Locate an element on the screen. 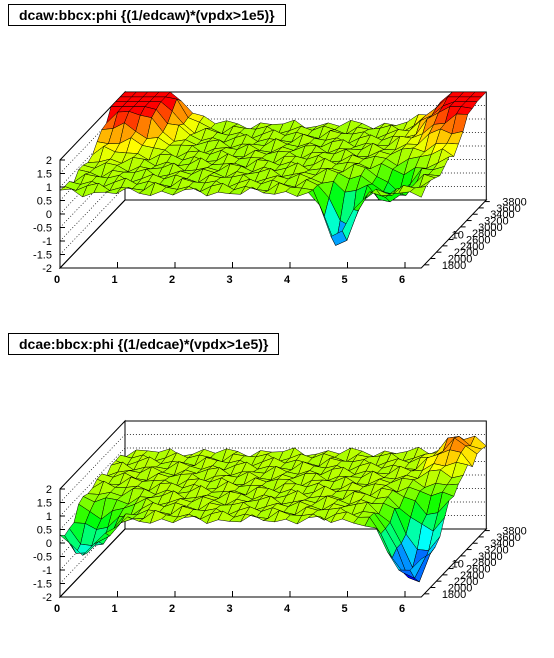  wall-gridline is located at coordinates (273, 234).